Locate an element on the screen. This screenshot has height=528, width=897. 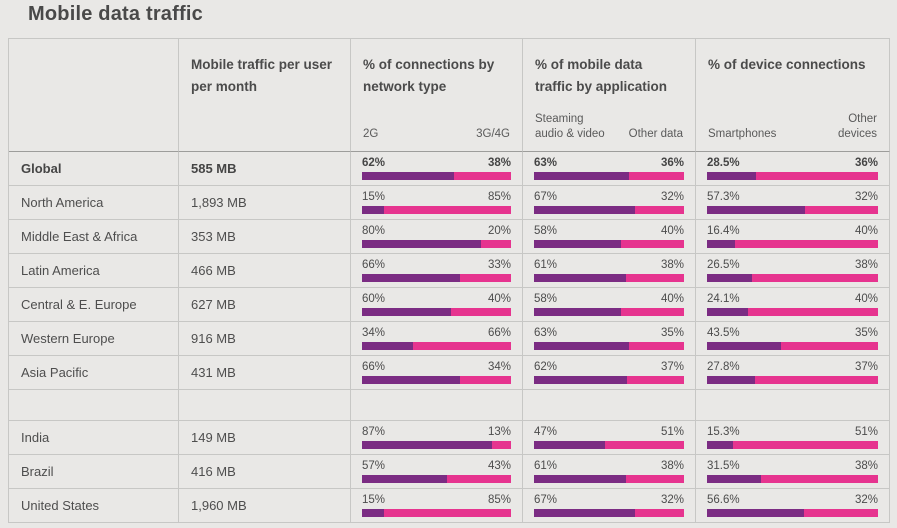
network-left-percent: 15% is located at coordinates (374, 196).